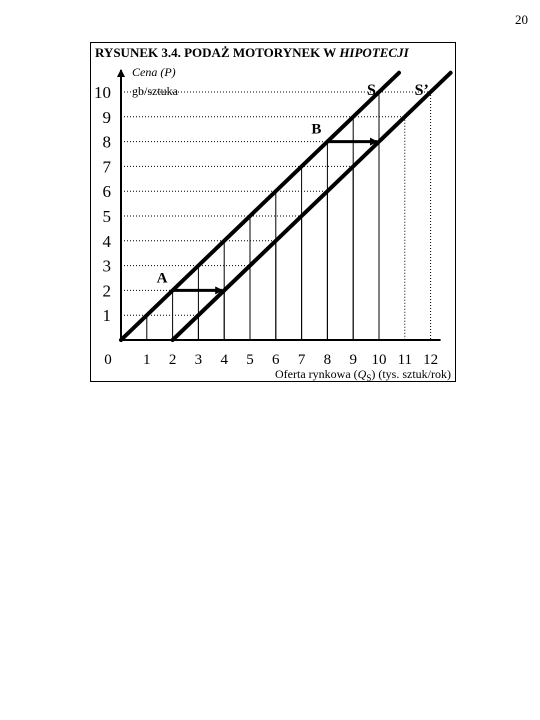 The width and height of the screenshot is (540, 720). Describe the element at coordinates (363, 375) in the screenshot. I see `x-axis-label: Oferta rynkowa (QS) (tys. sztuk/rok)` at that location.